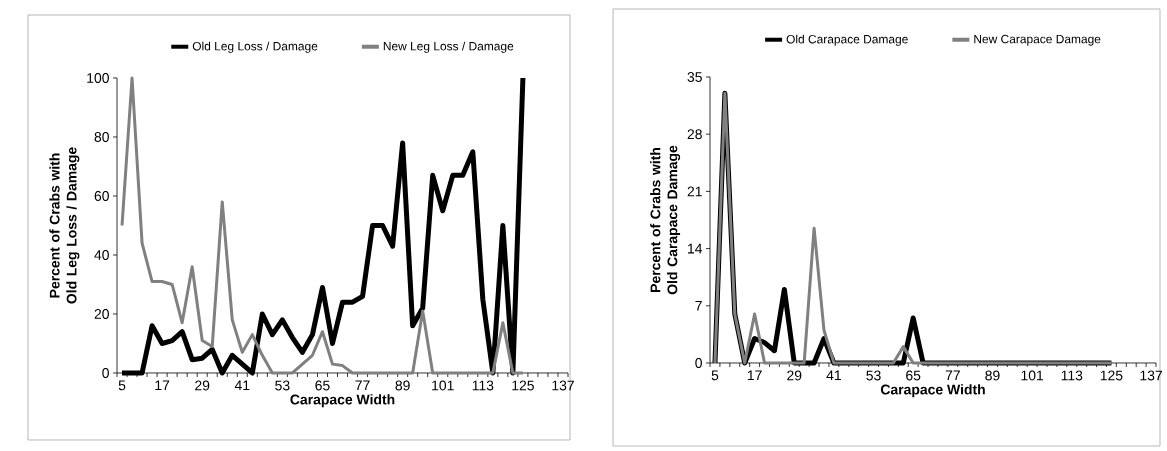 The image size is (1167, 451). What do you see at coordinates (694, 77) in the screenshot?
I see `y-tick-label: 35` at bounding box center [694, 77].